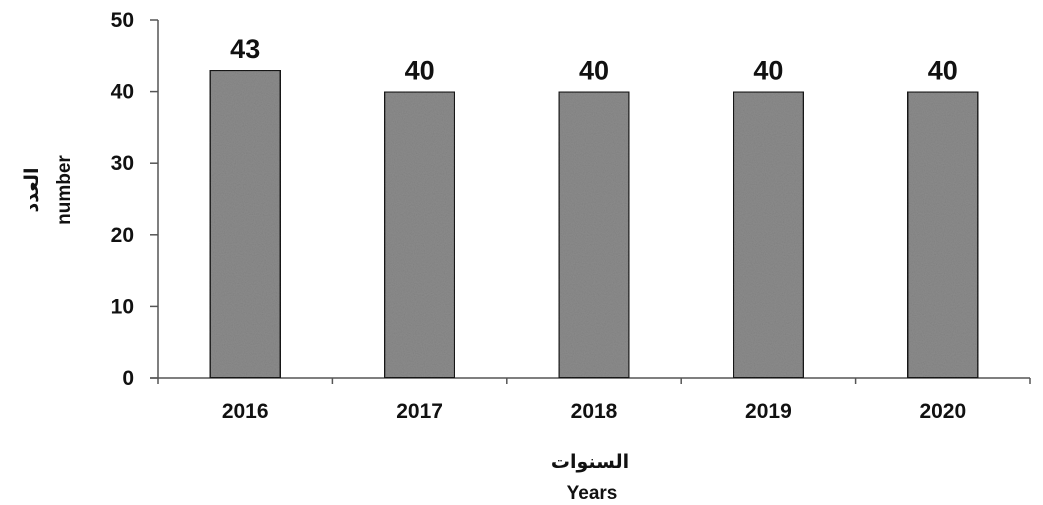 The width and height of the screenshot is (1043, 505). What do you see at coordinates (420, 71) in the screenshot?
I see `data-label-2017: 40` at bounding box center [420, 71].